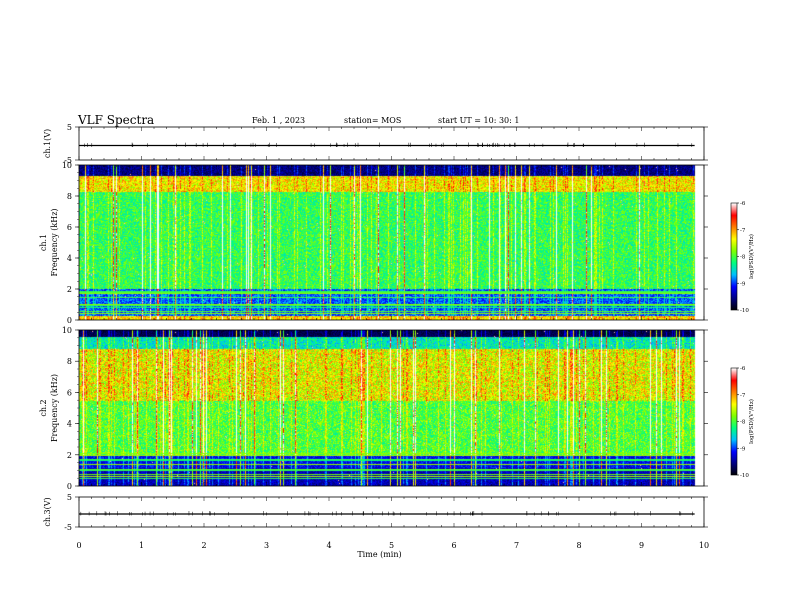  I want to click on x-tick-label: 1, so click(141, 545).